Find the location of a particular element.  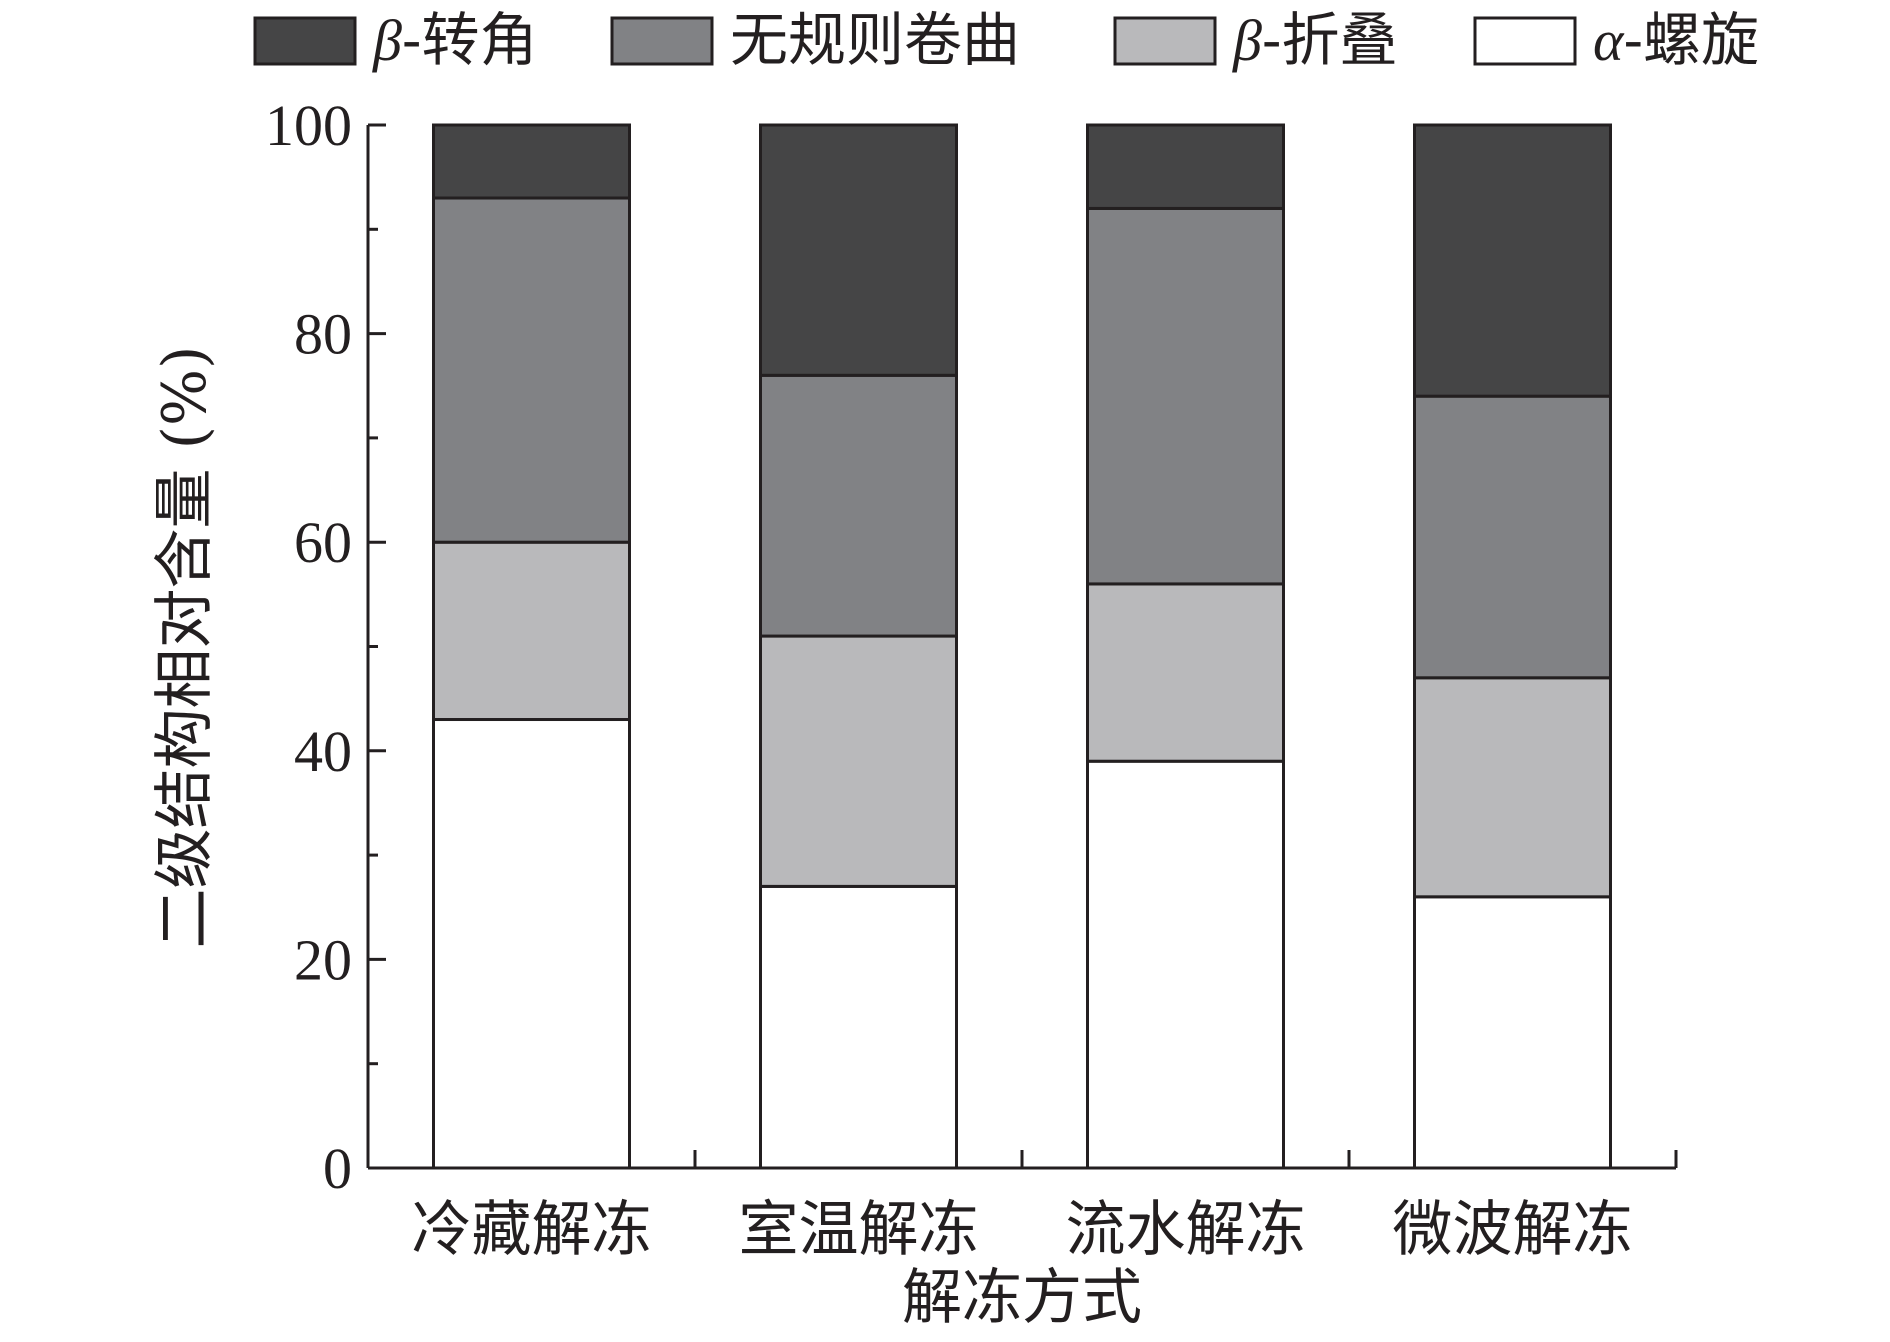

legend-label: β-折叠 is located at coordinates (1315, 40).